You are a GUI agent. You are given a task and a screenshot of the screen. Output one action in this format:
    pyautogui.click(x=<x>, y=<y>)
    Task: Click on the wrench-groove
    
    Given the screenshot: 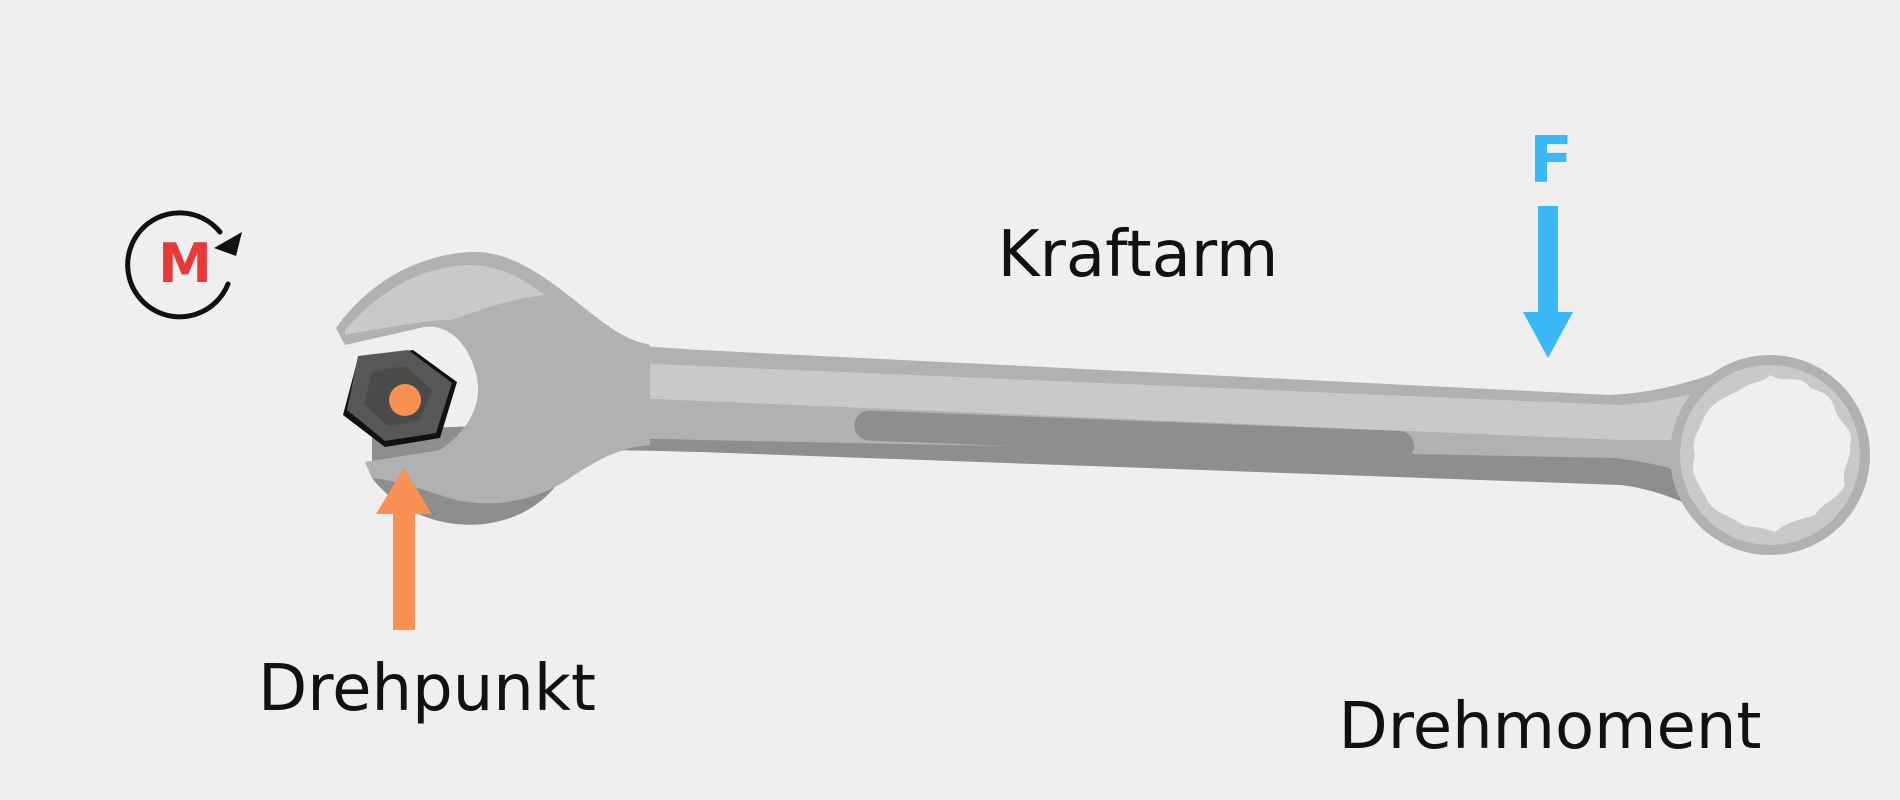 What is the action you would take?
    pyautogui.click(x=1134, y=435)
    